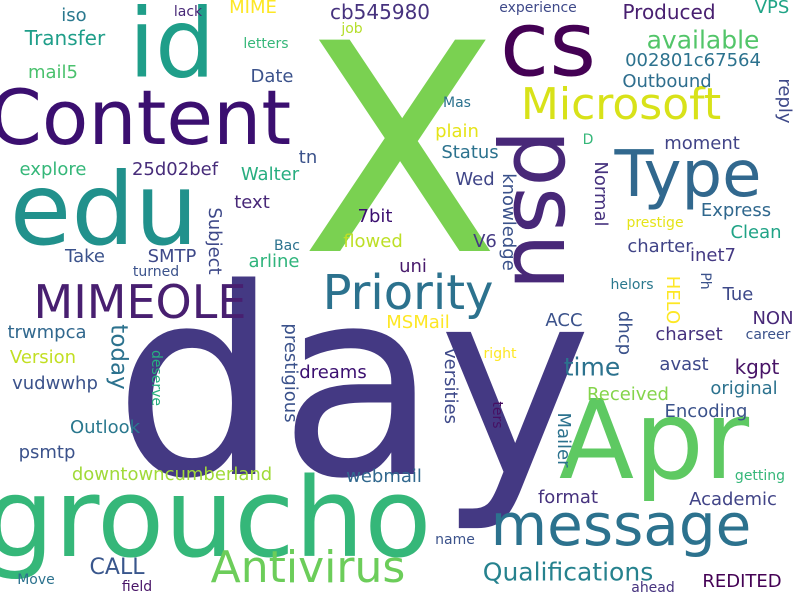 The width and height of the screenshot is (800, 600). I want to click on word-letters: letters, so click(266, 44).